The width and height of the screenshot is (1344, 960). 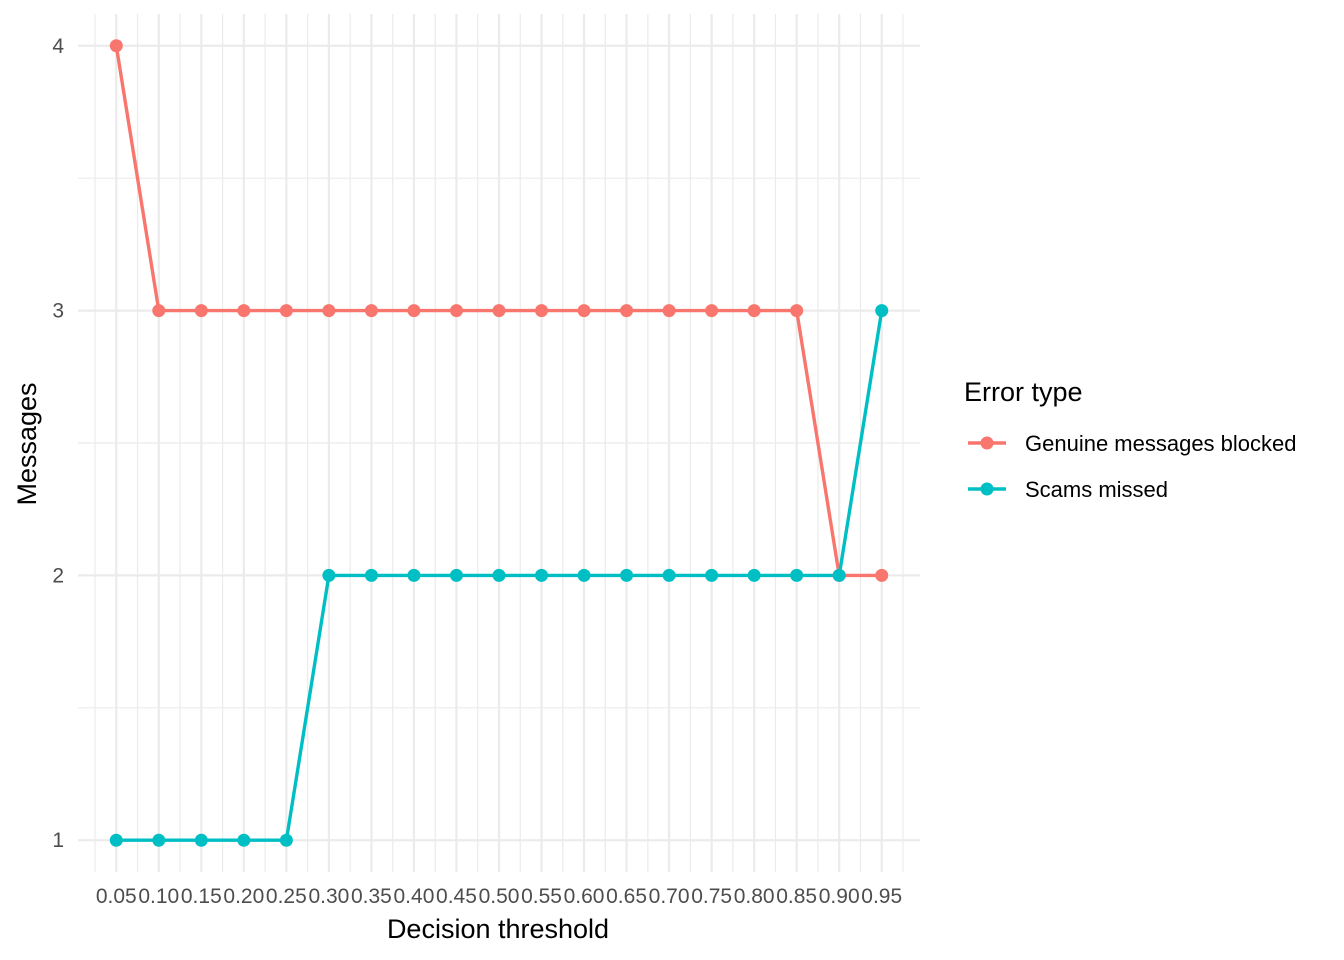 I want to click on x-tick-label: 0.05, so click(x=116, y=896).